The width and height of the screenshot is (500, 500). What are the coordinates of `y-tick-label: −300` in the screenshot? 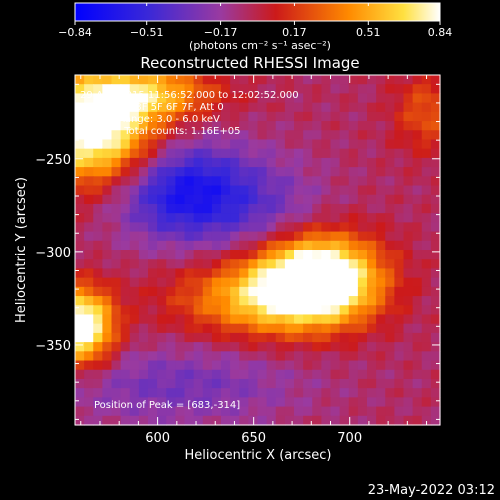 It's located at (53, 253).